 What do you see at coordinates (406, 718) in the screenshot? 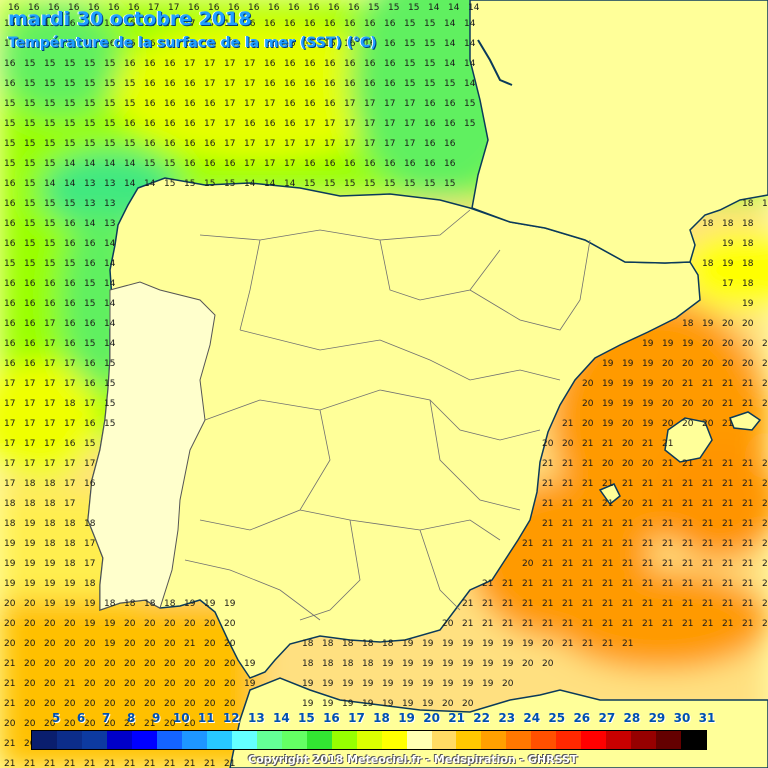
I see `legend-label: 19` at bounding box center [406, 718].